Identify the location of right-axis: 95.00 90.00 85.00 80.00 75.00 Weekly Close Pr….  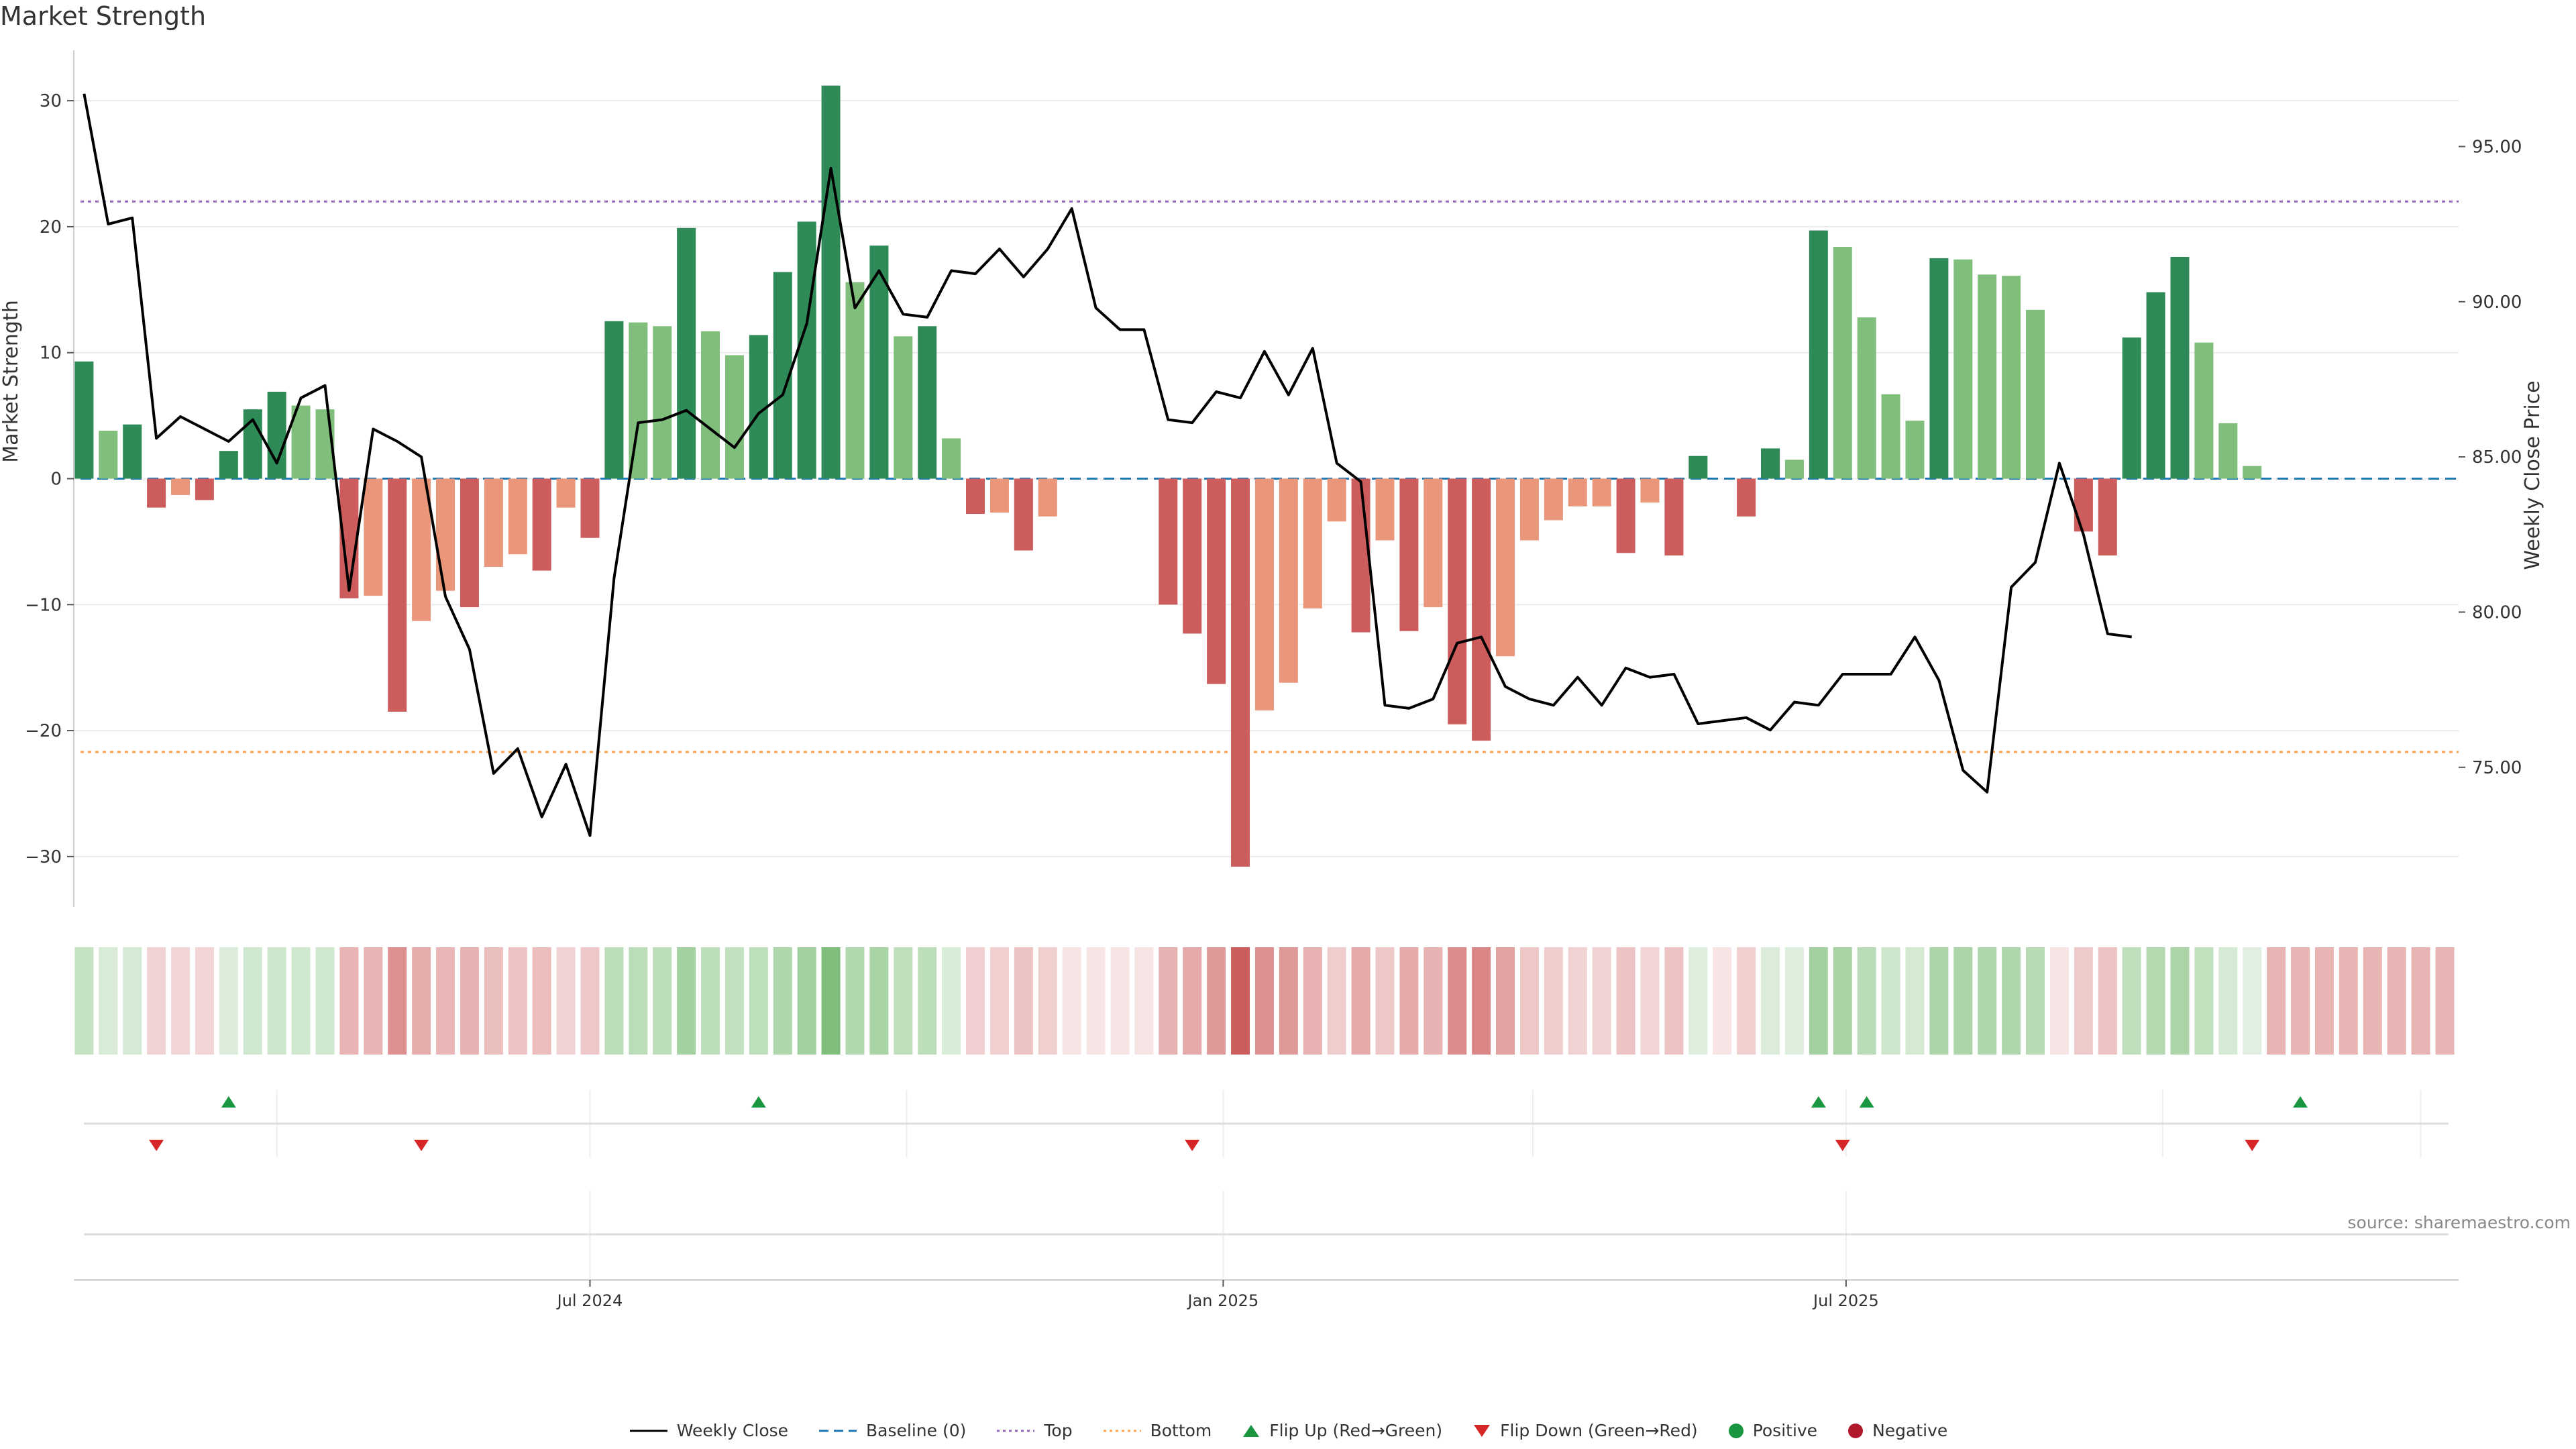
(2501, 457).